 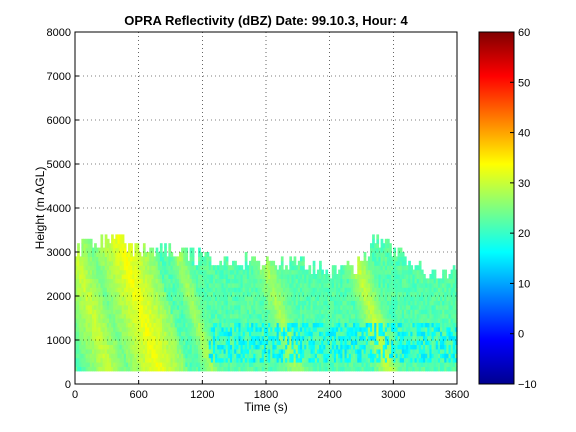 I want to click on colorbar-tick-label: 0, so click(x=521, y=335).